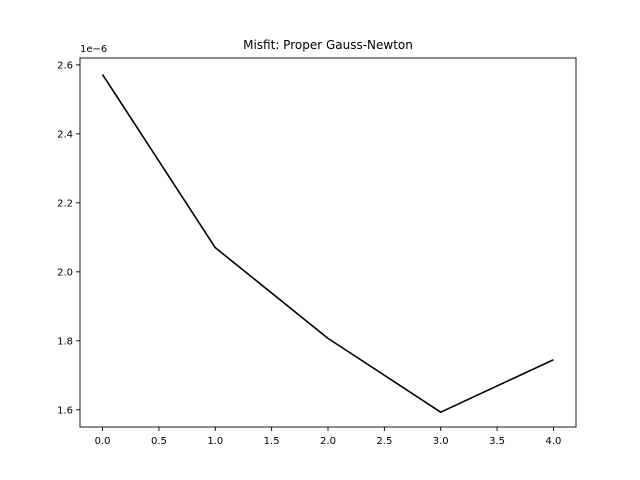  I want to click on x-axis: 0.0 0.5 1.0 1.5 2.0 2.5 3.0 3.5 4.0, so click(328, 437).